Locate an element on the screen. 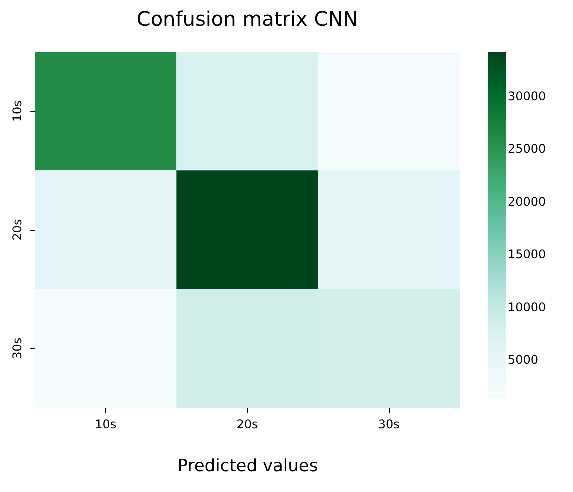 The image size is (573, 492). y-tick-label: 10s is located at coordinates (17, 111).